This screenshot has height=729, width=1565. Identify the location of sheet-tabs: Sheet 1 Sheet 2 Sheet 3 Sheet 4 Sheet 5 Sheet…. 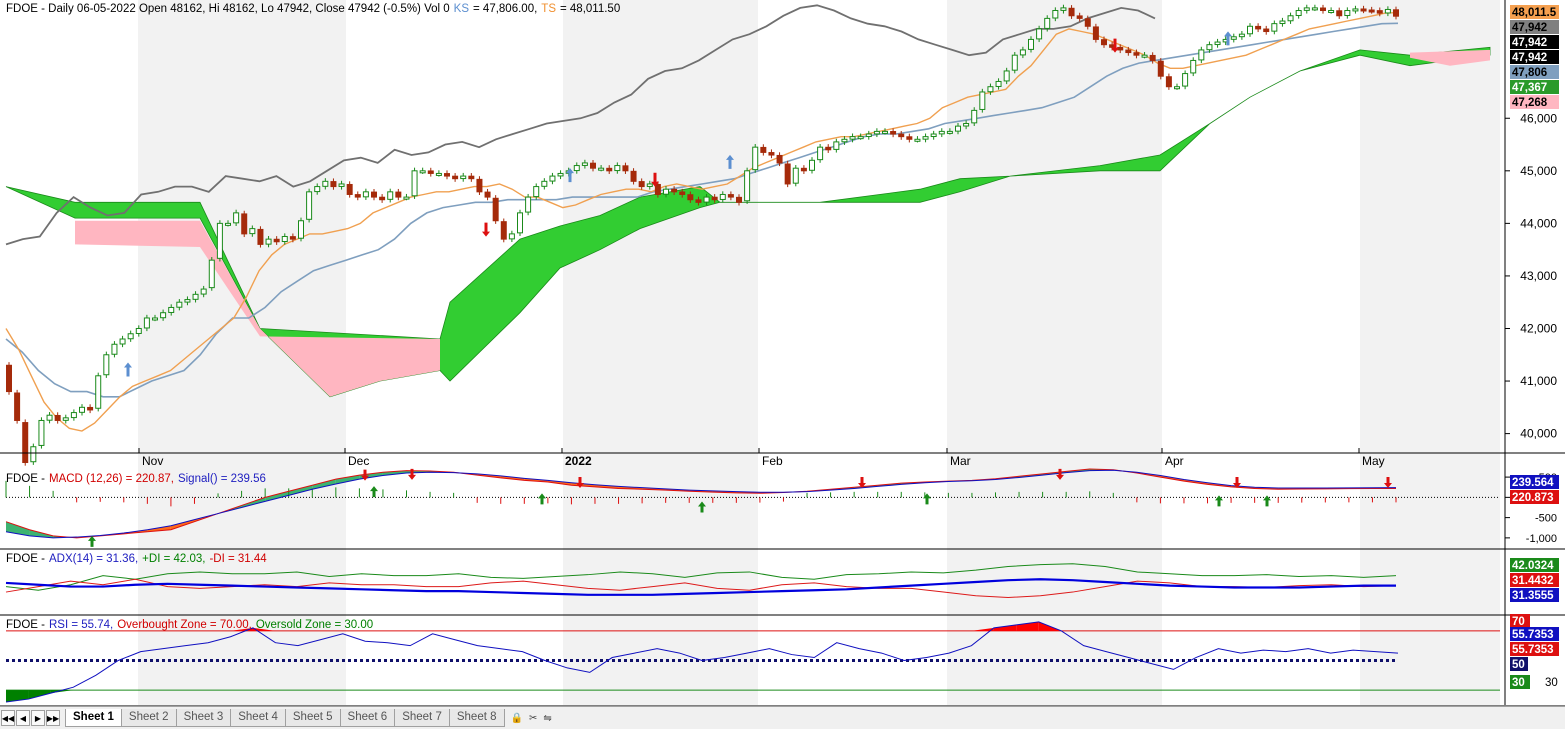
(285, 718).